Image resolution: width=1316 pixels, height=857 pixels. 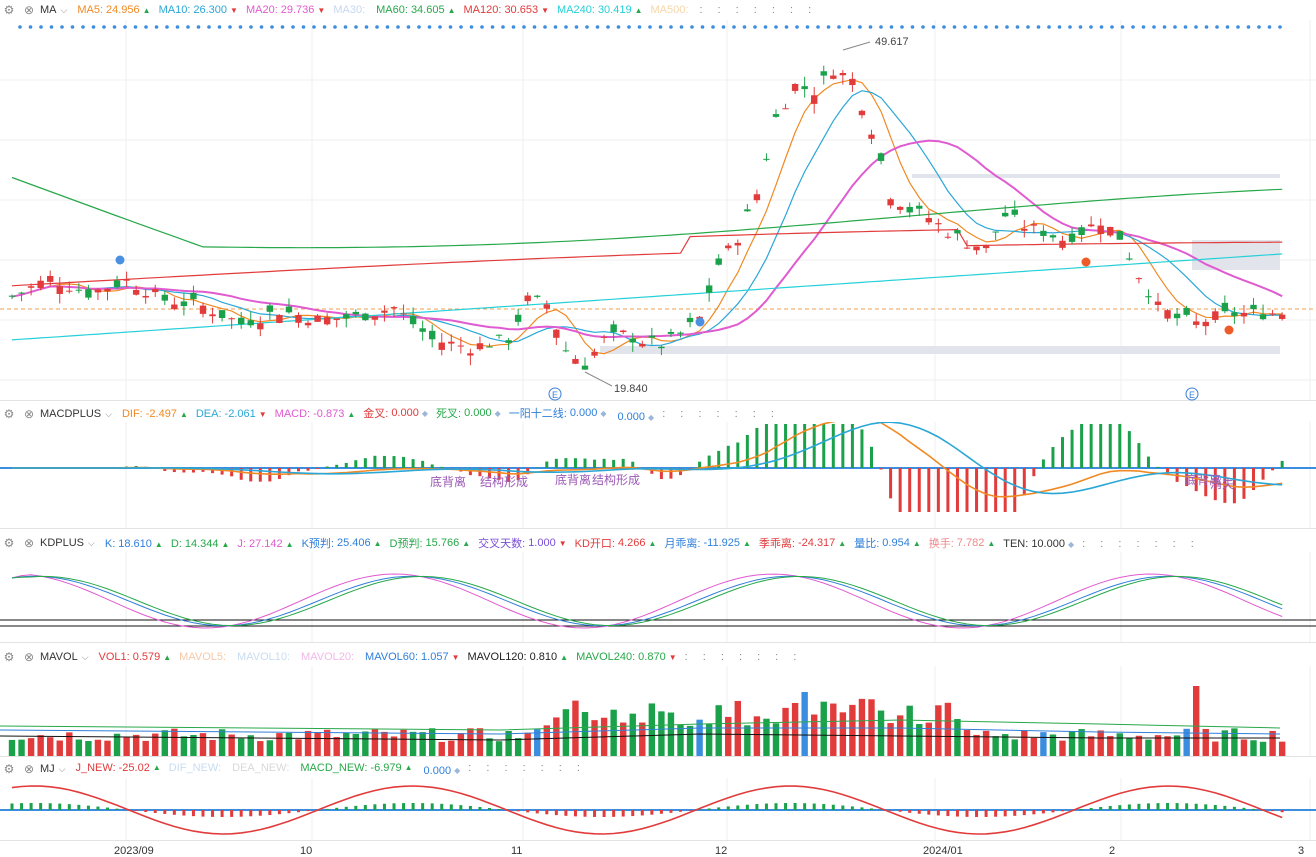 What do you see at coordinates (62, 543) in the screenshot?
I see `indicator-name: KDPLUS` at bounding box center [62, 543].